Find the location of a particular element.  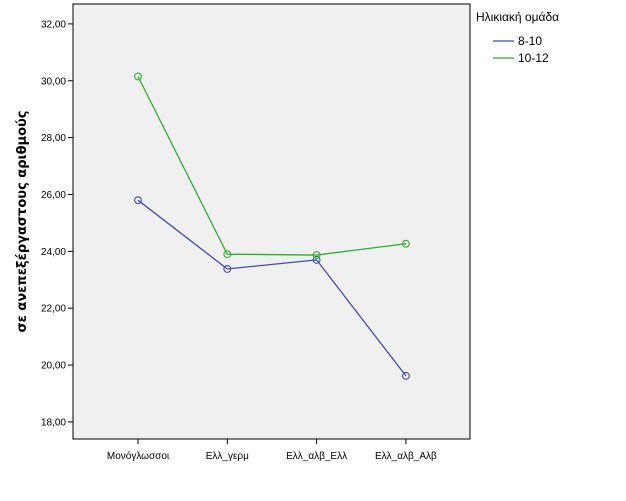

legend-item: 8-10 is located at coordinates (517, 41).